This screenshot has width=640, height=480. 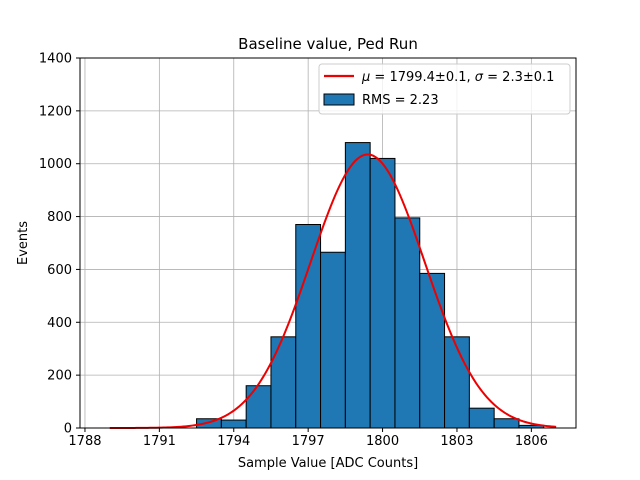 I want to click on x-tick-label-6: 1806, so click(x=531, y=441).